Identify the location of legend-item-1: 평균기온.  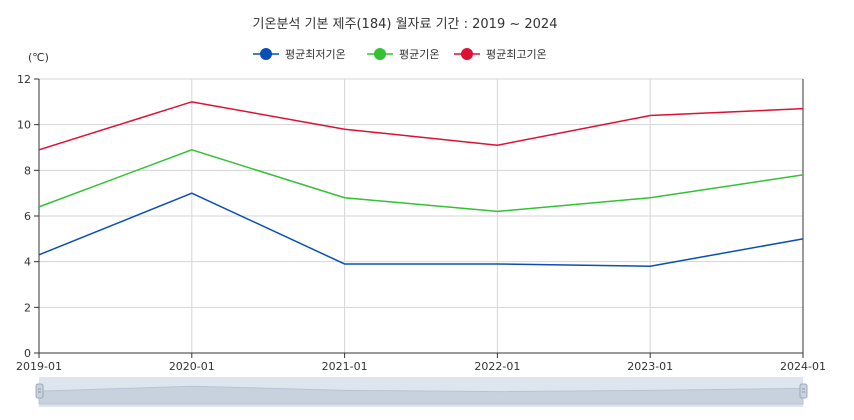
(403, 54).